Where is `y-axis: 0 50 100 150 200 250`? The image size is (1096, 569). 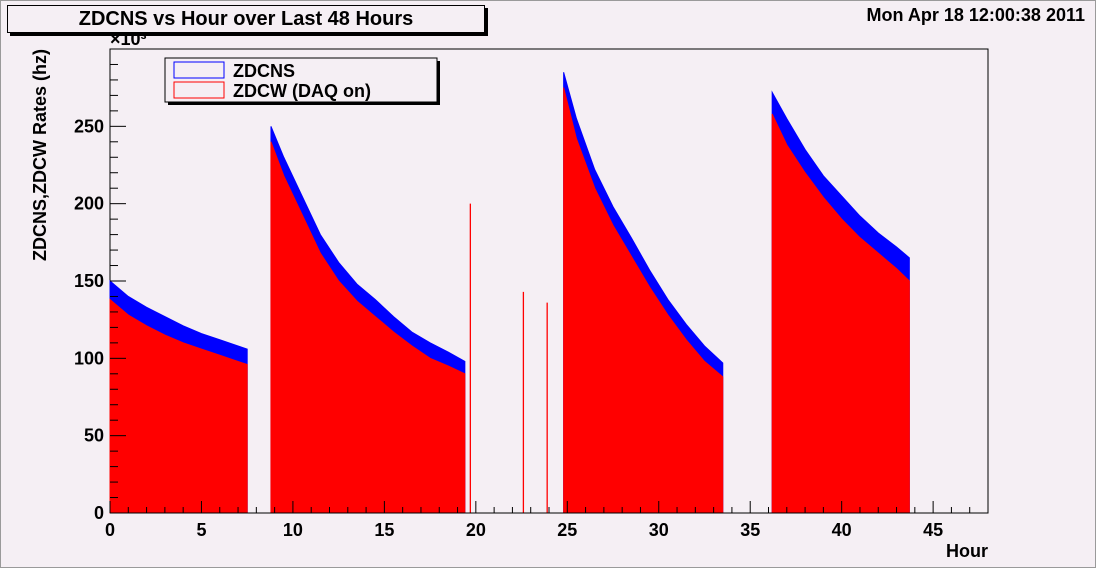
y-axis: 0 50 100 150 200 250 is located at coordinates (100, 285).